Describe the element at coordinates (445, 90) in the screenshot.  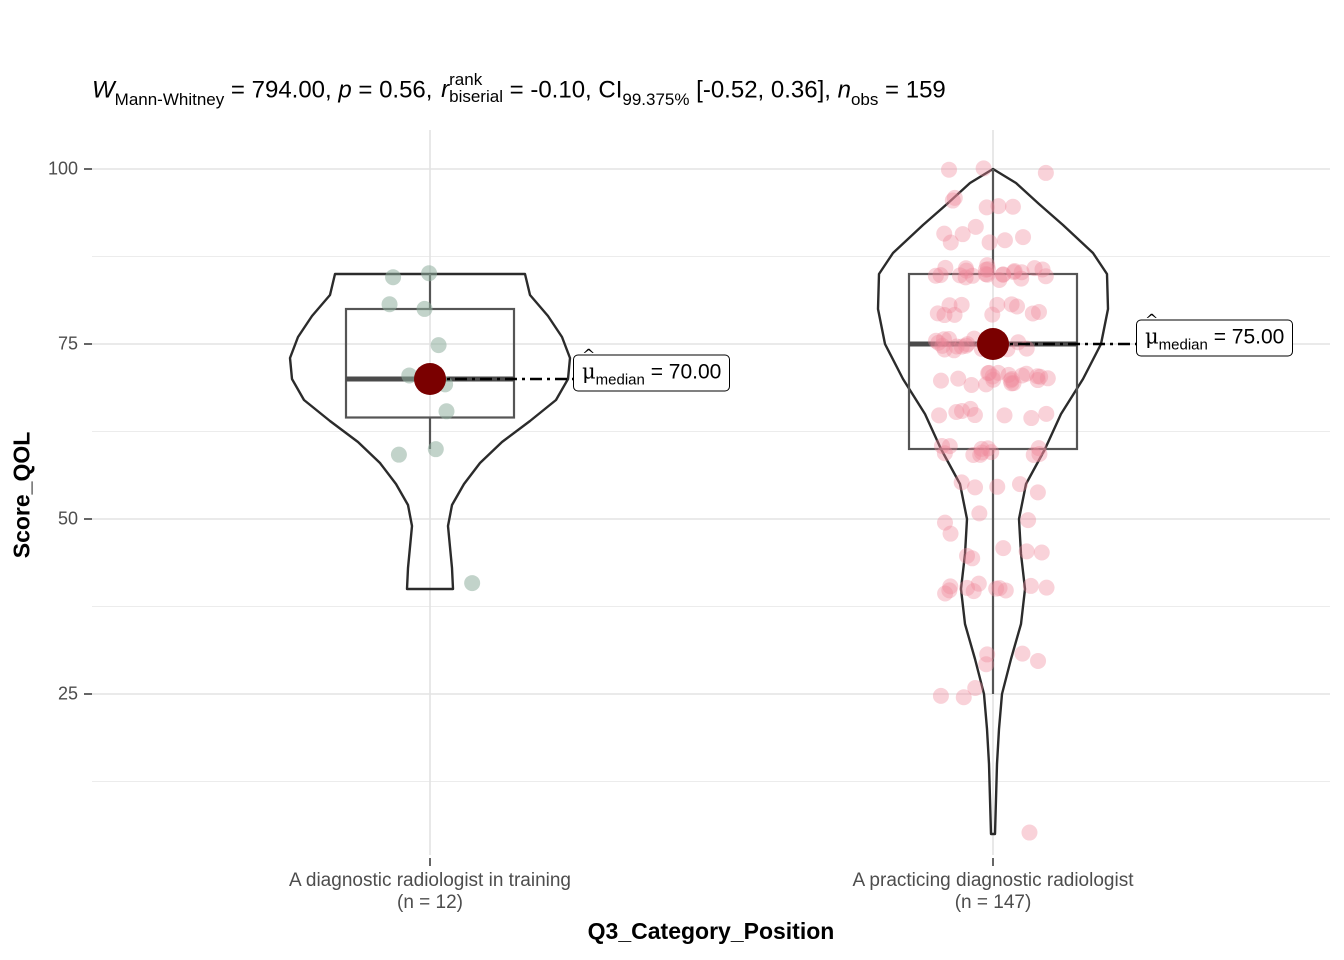
I see `r-symbol: r` at that location.